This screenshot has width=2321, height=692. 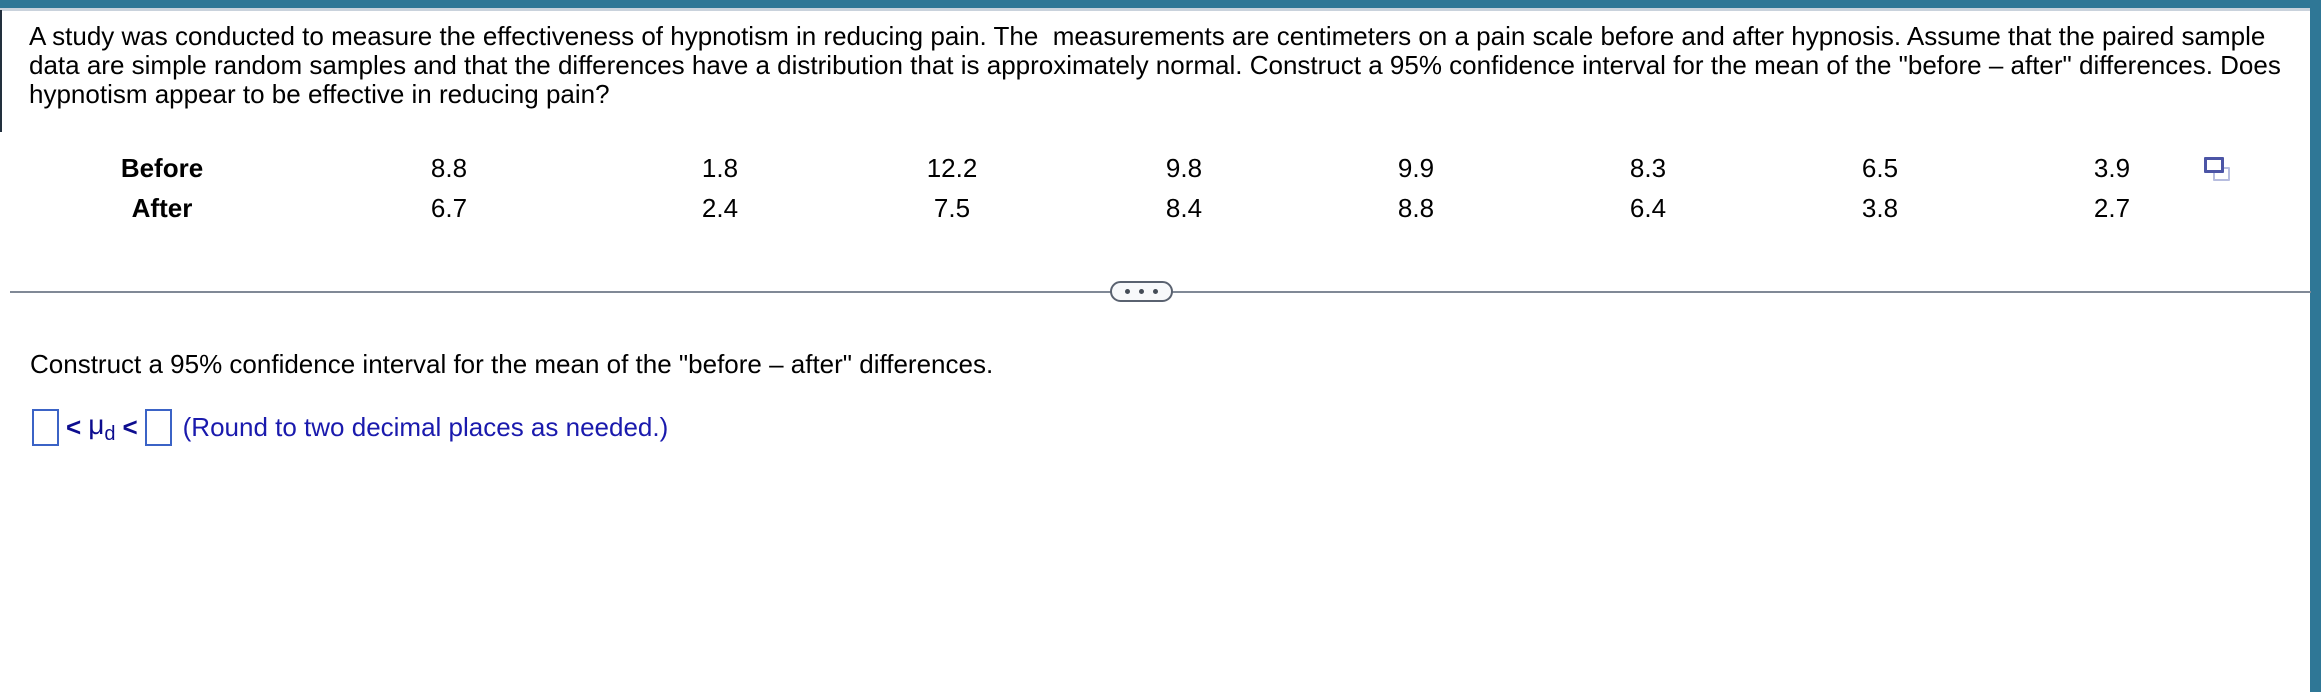 What do you see at coordinates (1416, 167) in the screenshot?
I see `before-value: 9.9` at bounding box center [1416, 167].